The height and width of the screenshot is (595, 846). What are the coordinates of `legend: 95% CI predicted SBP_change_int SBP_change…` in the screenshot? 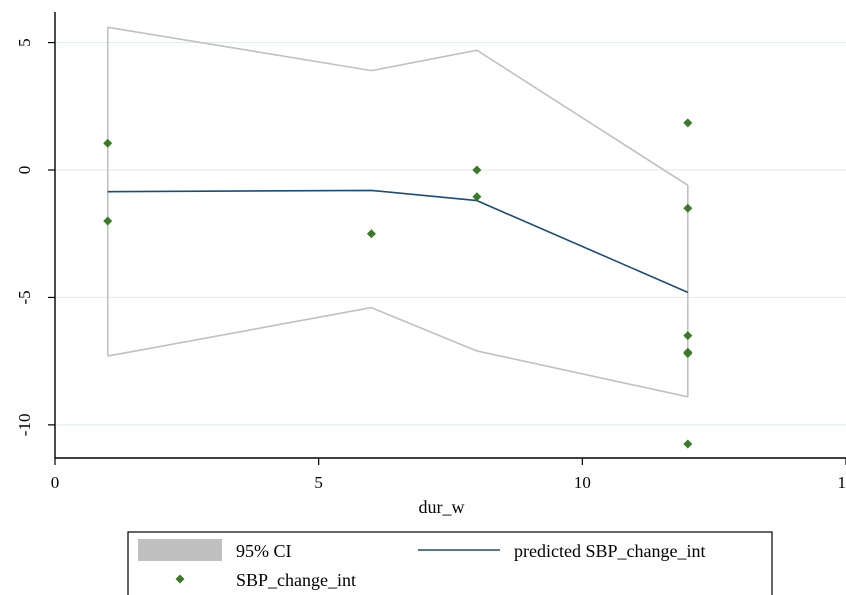 It's located at (450, 563).